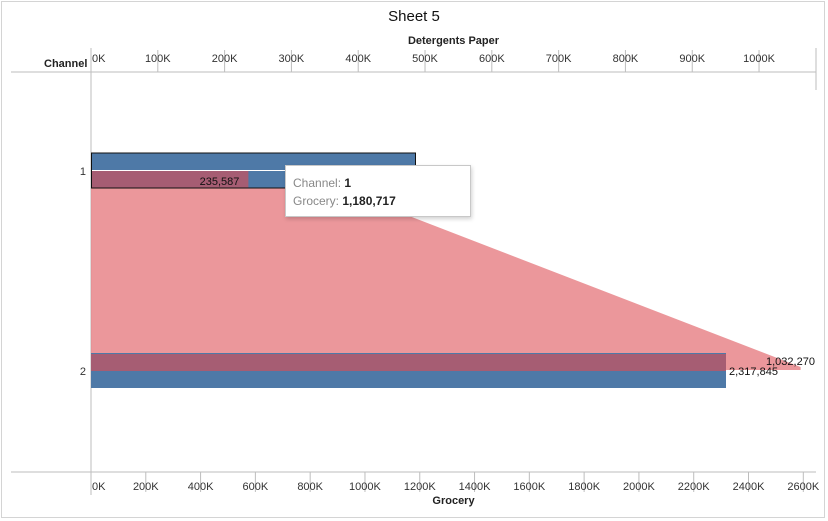  Describe the element at coordinates (358, 59) in the screenshot. I see `top-axis-tick-label: 400K` at that location.